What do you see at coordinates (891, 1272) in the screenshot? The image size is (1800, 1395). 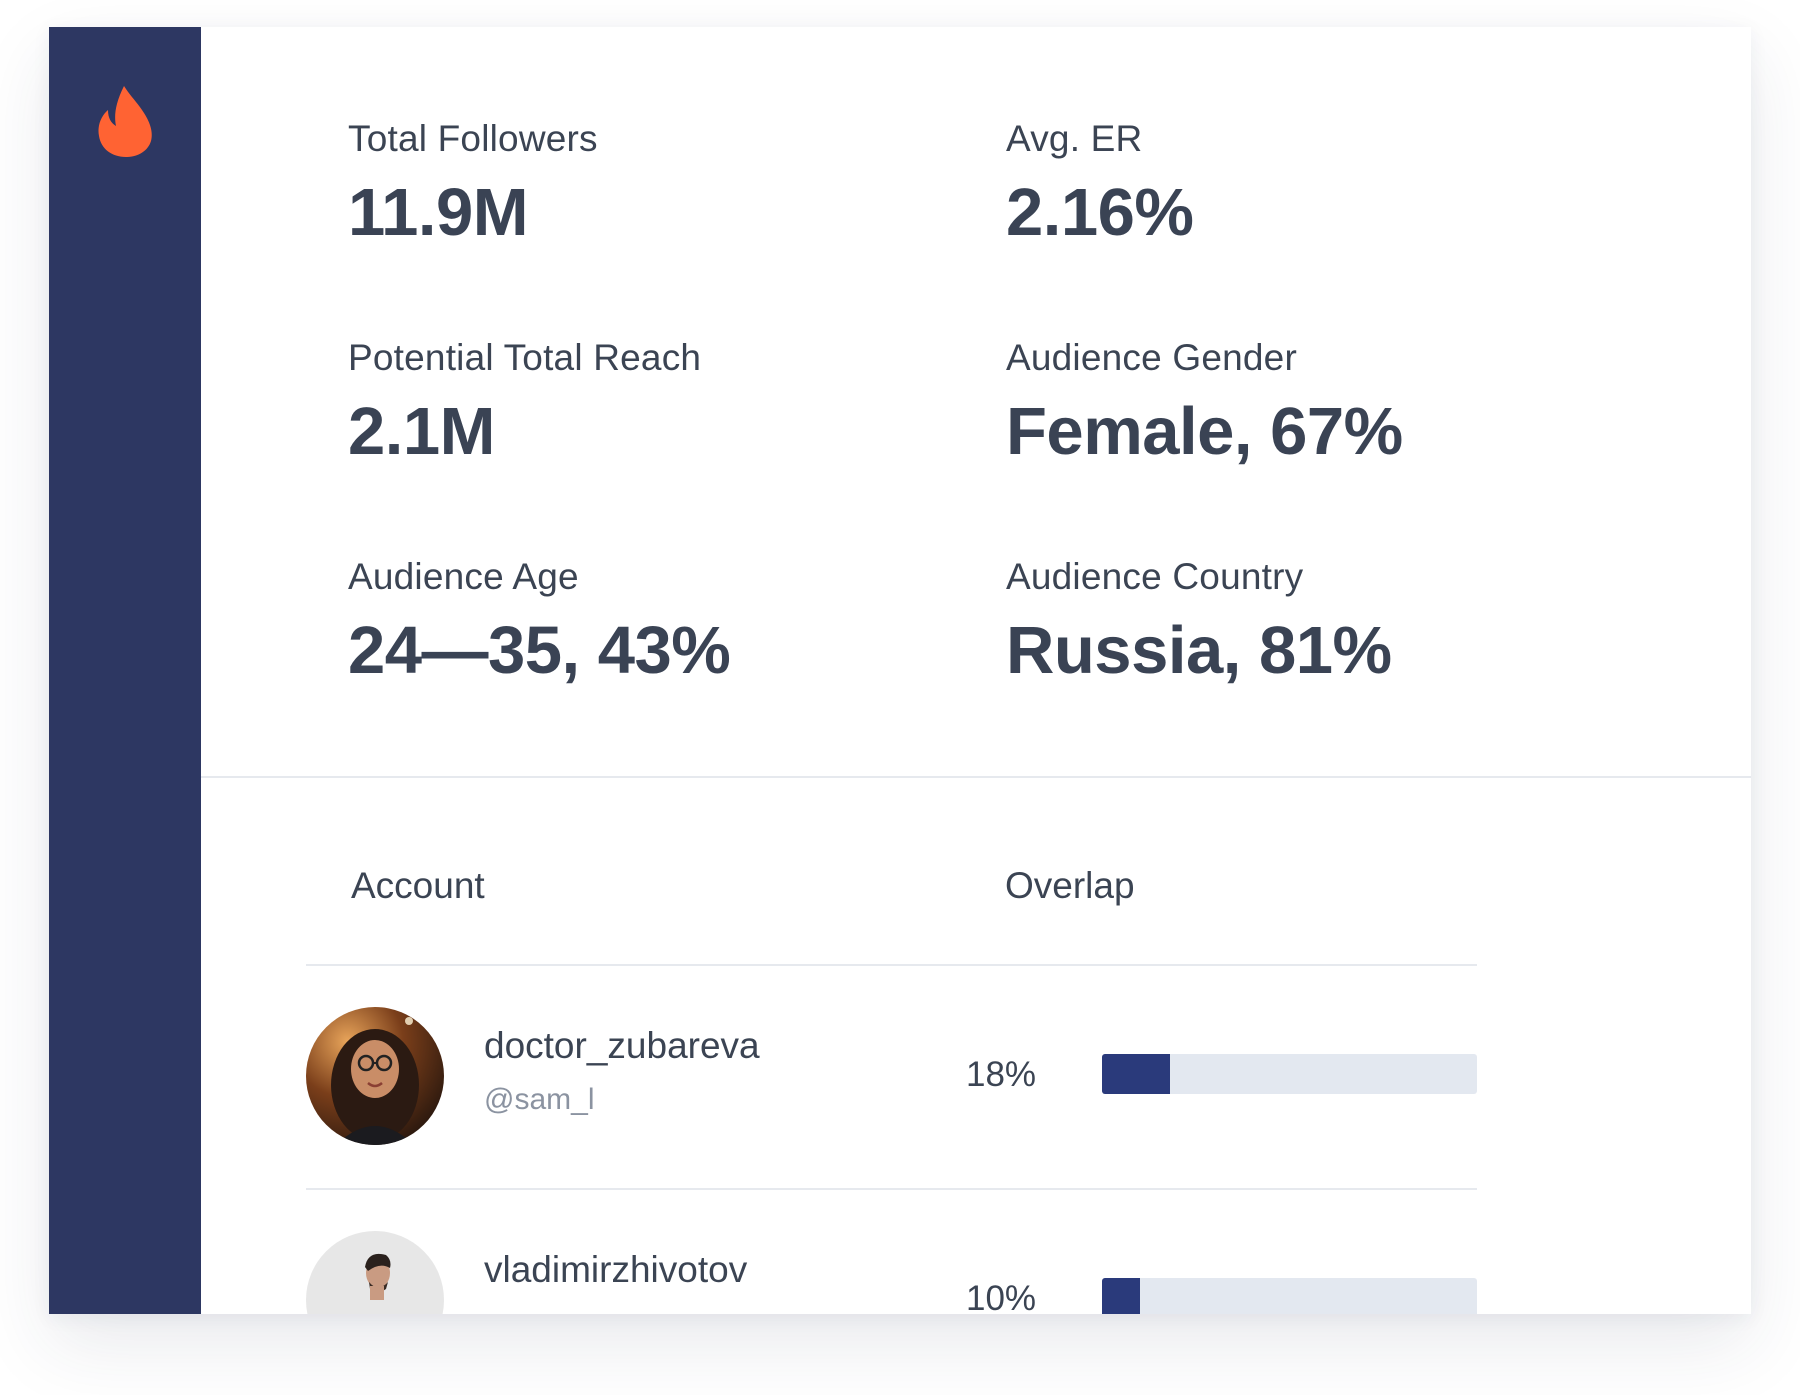 I see `table-row: vladimirzhivotov 10%` at bounding box center [891, 1272].